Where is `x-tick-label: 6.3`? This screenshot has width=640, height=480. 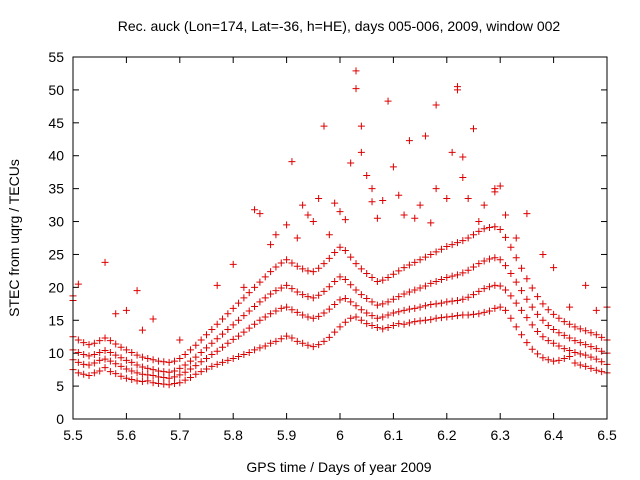 x-tick-label: 6.3 is located at coordinates (500, 435).